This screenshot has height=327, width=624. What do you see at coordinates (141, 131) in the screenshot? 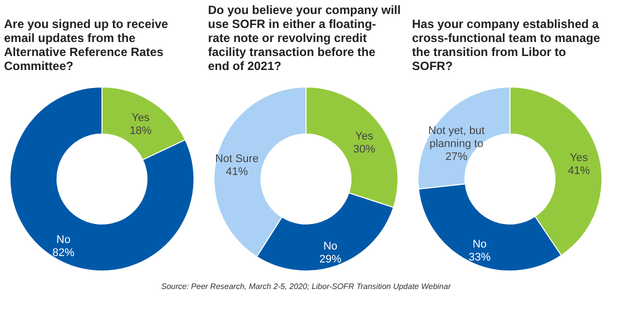
I see `data-label: 18%` at bounding box center [141, 131].